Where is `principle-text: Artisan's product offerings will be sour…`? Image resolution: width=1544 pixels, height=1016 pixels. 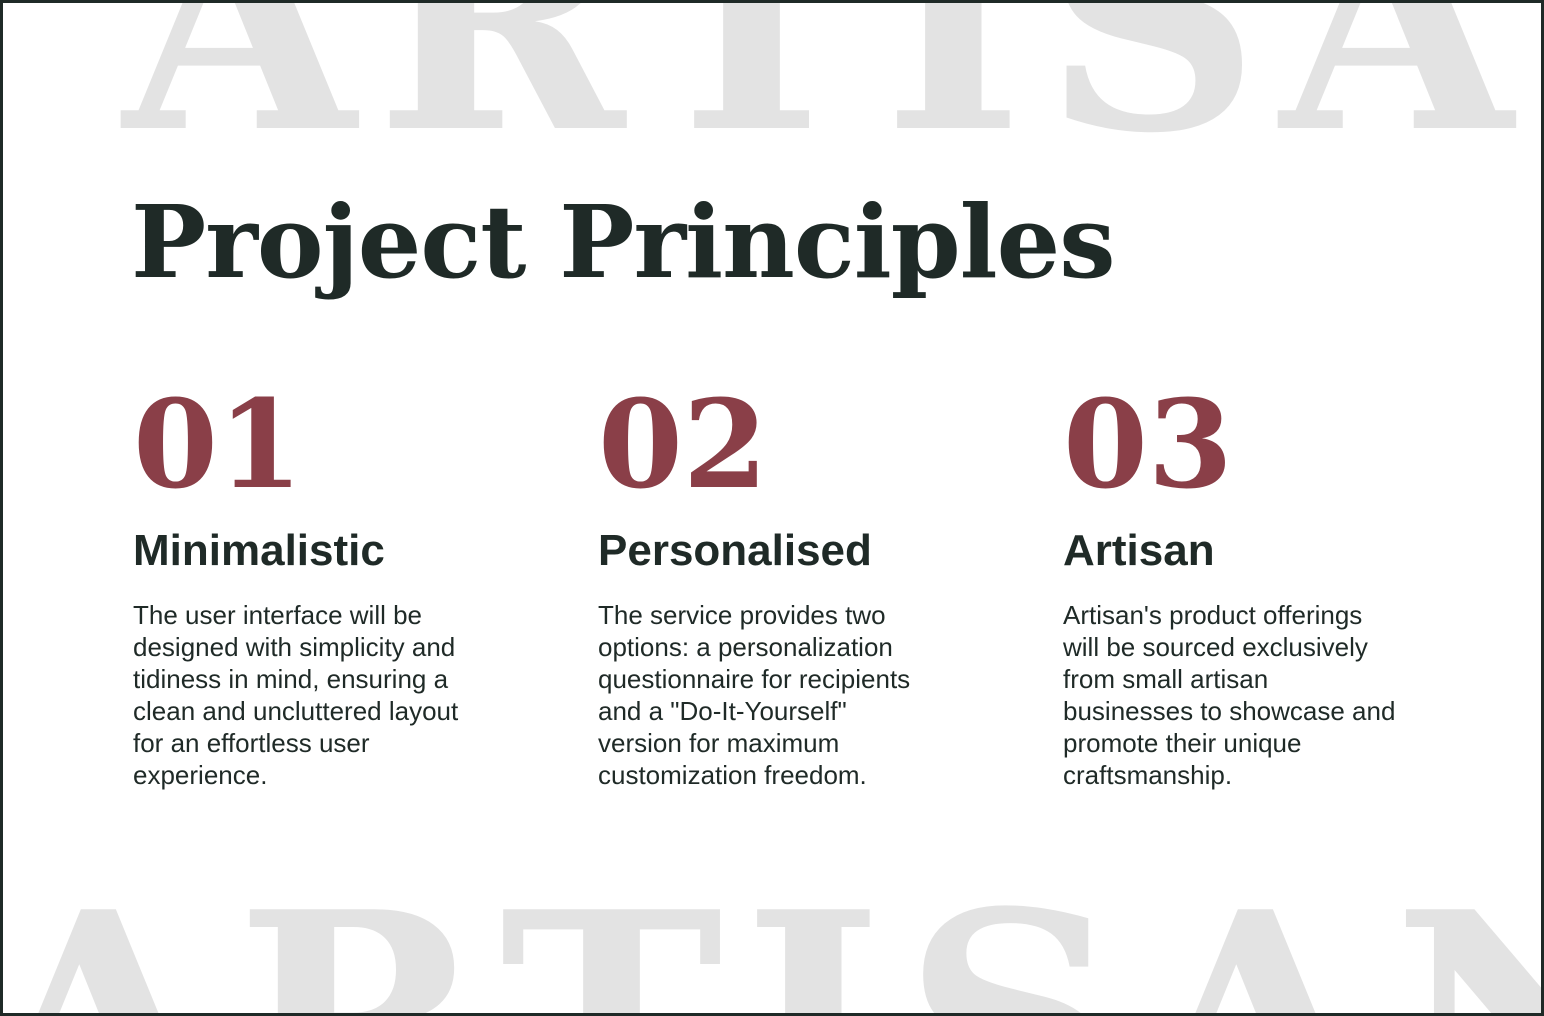
principle-text: Artisan's product offerings will be sour… is located at coordinates (1229, 695).